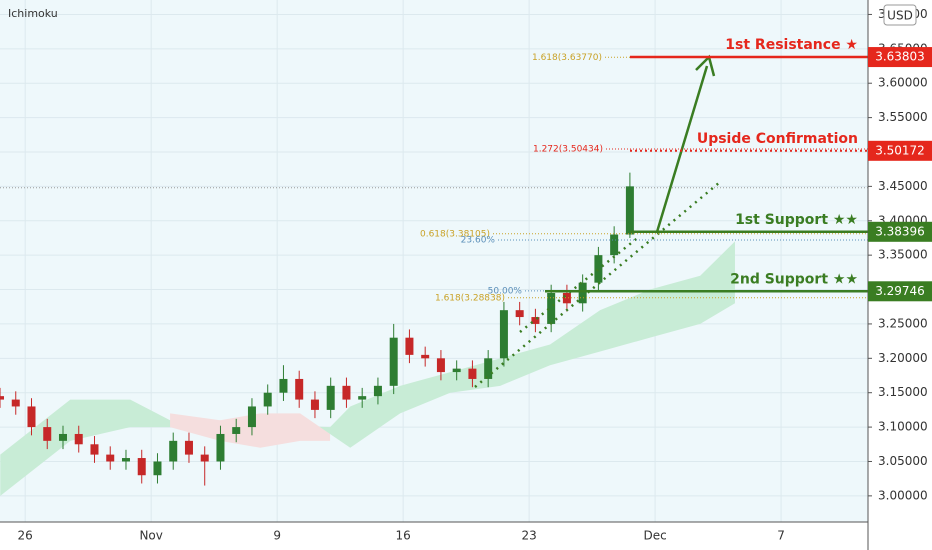  I want to click on currency-box, so click(900, 15).